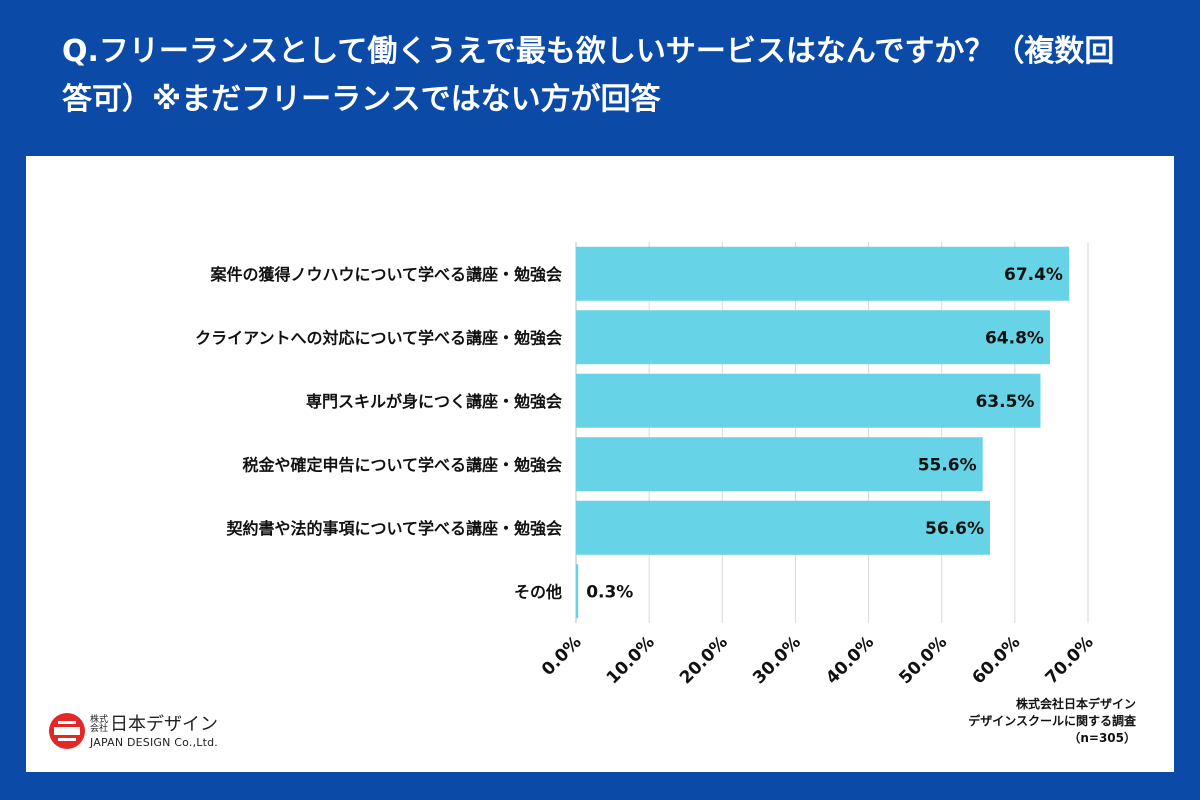 The height and width of the screenshot is (800, 1200). I want to click on category-label: 案件の獲得ノウハウについて学べる講座・勉強会, so click(385, 274).